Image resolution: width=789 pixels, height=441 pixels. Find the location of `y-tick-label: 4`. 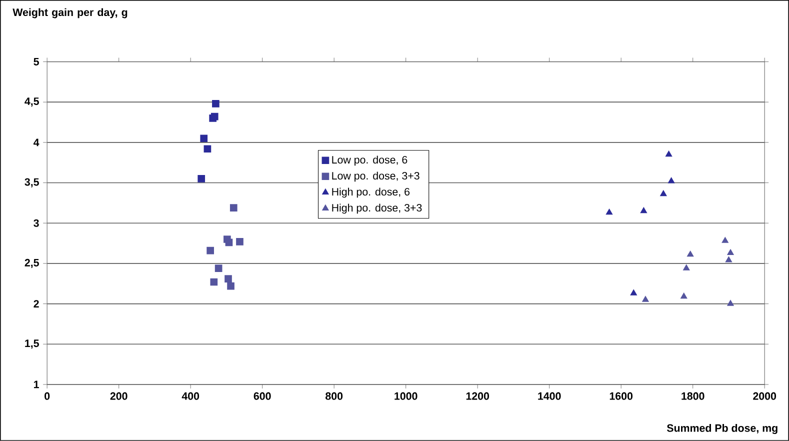

y-tick-label: 4 is located at coordinates (37, 142).